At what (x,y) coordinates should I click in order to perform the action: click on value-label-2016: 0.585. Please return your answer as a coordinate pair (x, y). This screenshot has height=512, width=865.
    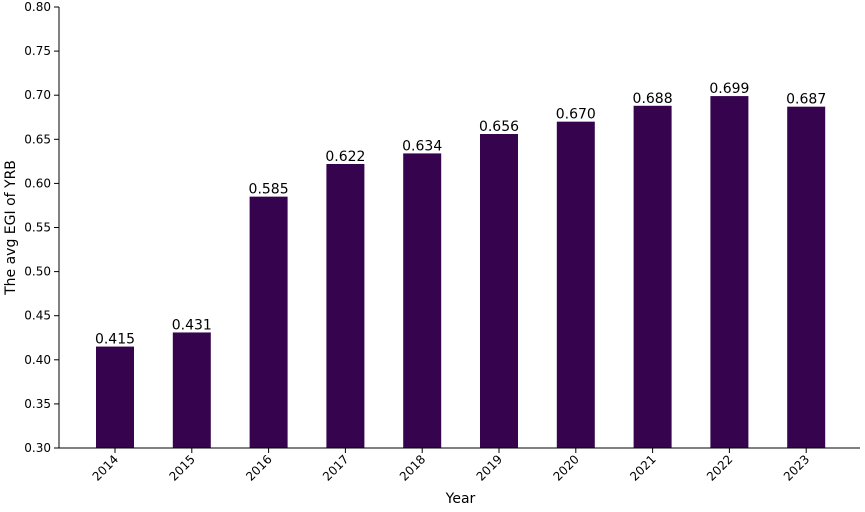
    Looking at the image, I should click on (269, 190).